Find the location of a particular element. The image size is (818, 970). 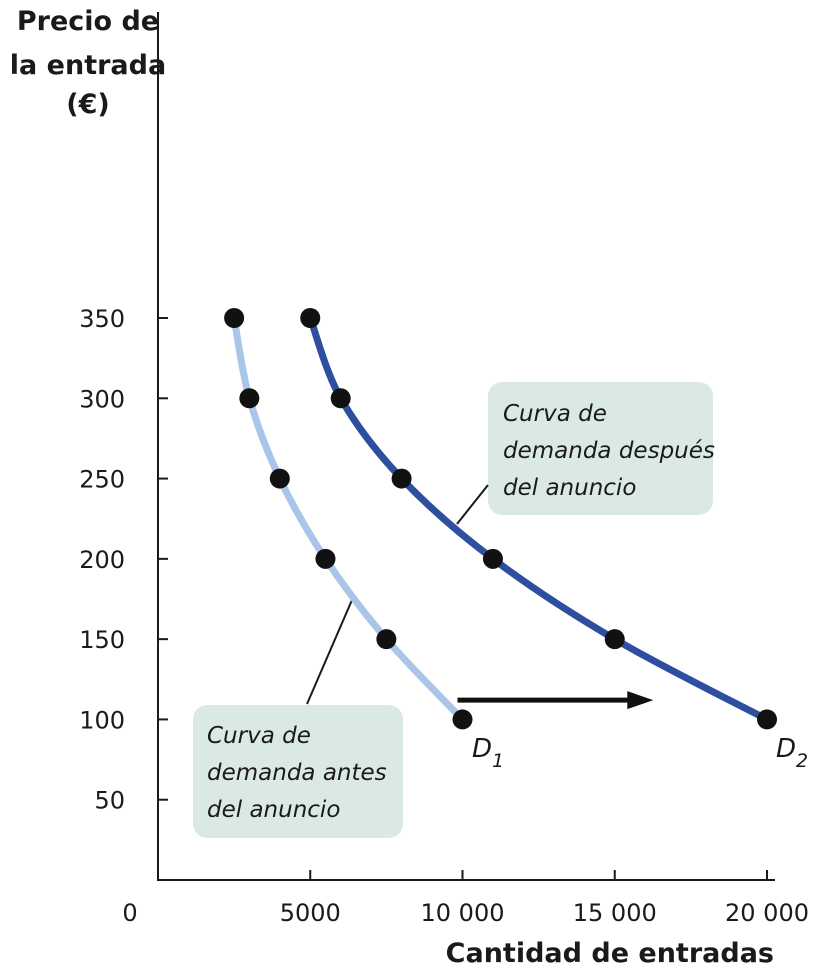

x-tick-label-5000: 5000 is located at coordinates (310, 913).